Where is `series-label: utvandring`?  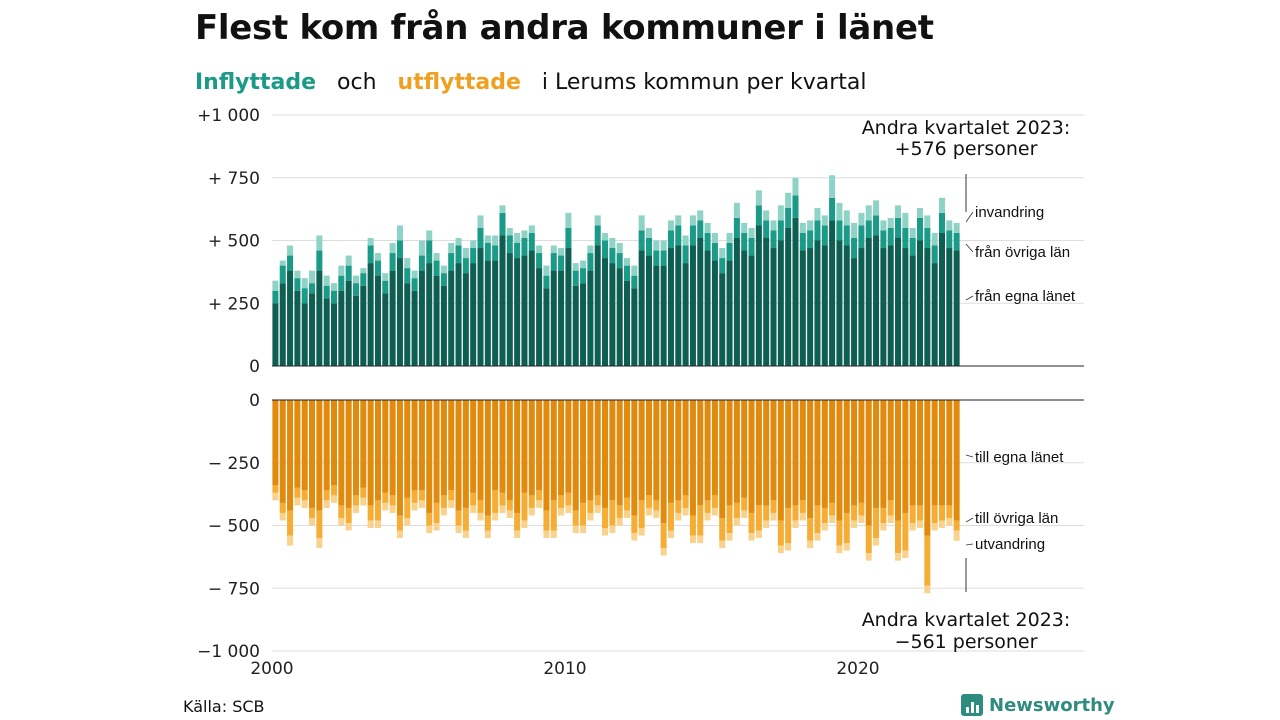 series-label: utvandring is located at coordinates (1010, 544).